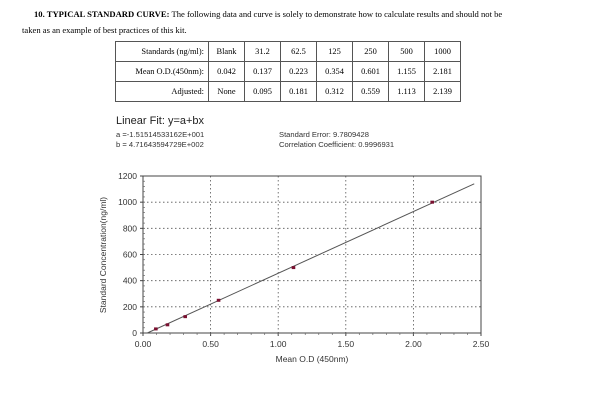  I want to click on x-tick-label: 2.50, so click(481, 344).